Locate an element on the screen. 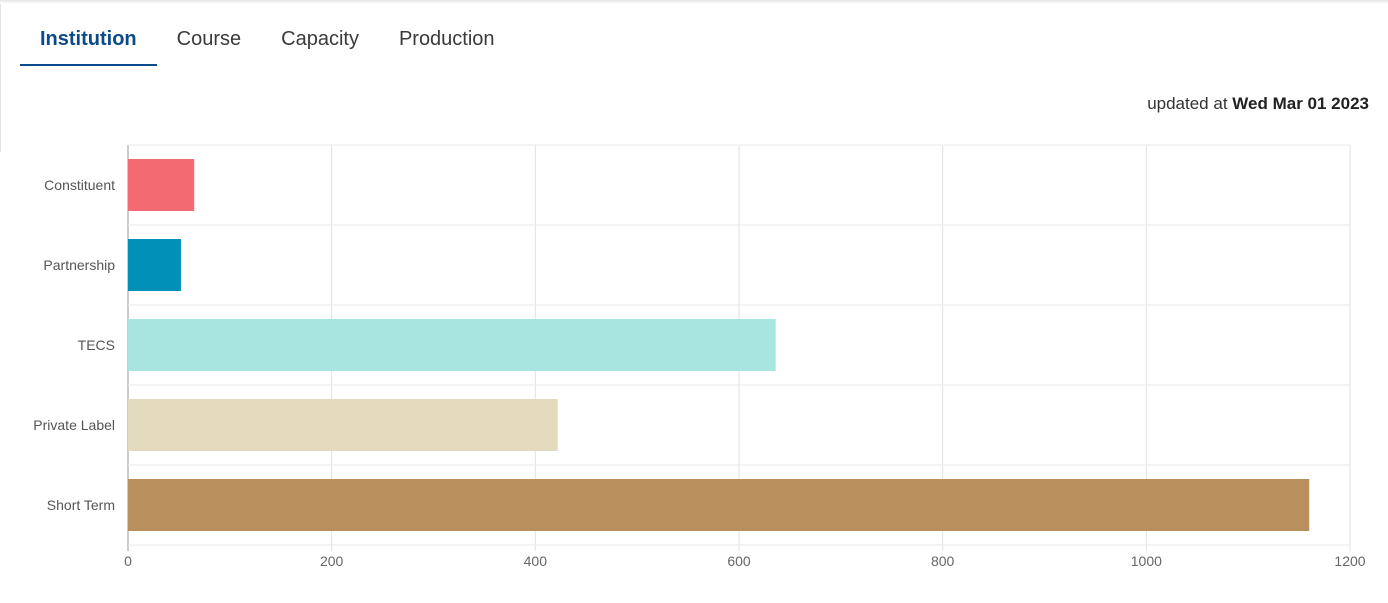 This screenshot has height=603, width=1388. x-tick-label: 800 is located at coordinates (943, 561).